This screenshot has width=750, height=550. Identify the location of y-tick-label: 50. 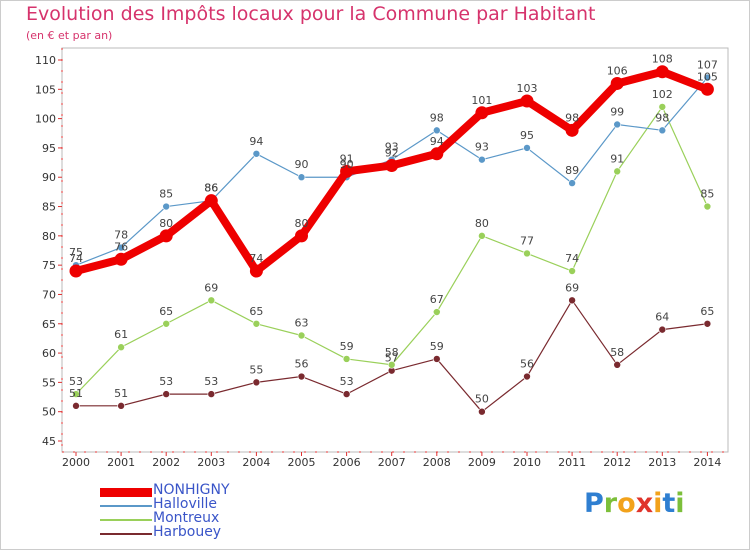
(49, 412).